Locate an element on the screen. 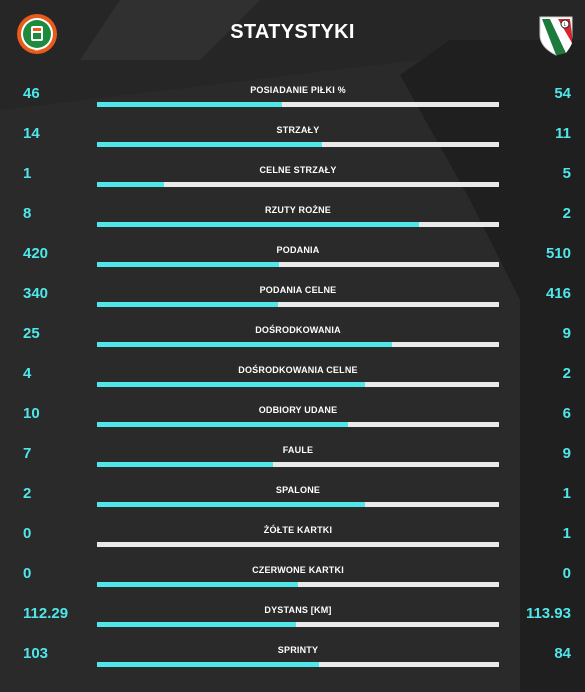  away-team-logo-icon: L is located at coordinates (556, 36).